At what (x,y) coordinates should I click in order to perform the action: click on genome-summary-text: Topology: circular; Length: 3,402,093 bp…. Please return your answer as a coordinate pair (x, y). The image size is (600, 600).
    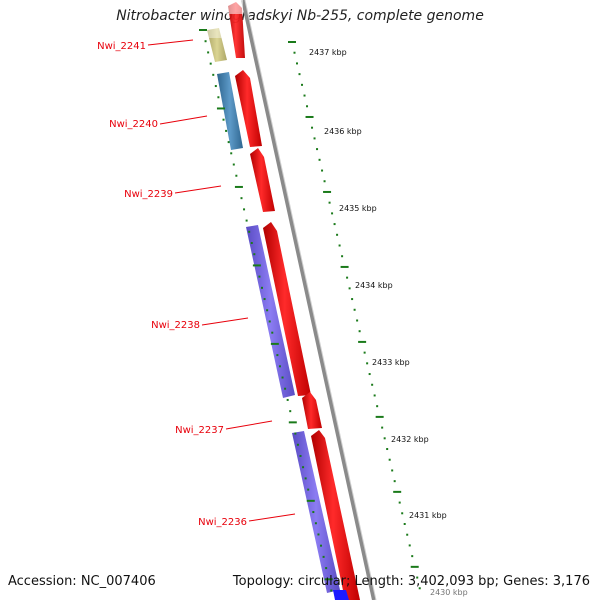
    Looking at the image, I should click on (411, 581).